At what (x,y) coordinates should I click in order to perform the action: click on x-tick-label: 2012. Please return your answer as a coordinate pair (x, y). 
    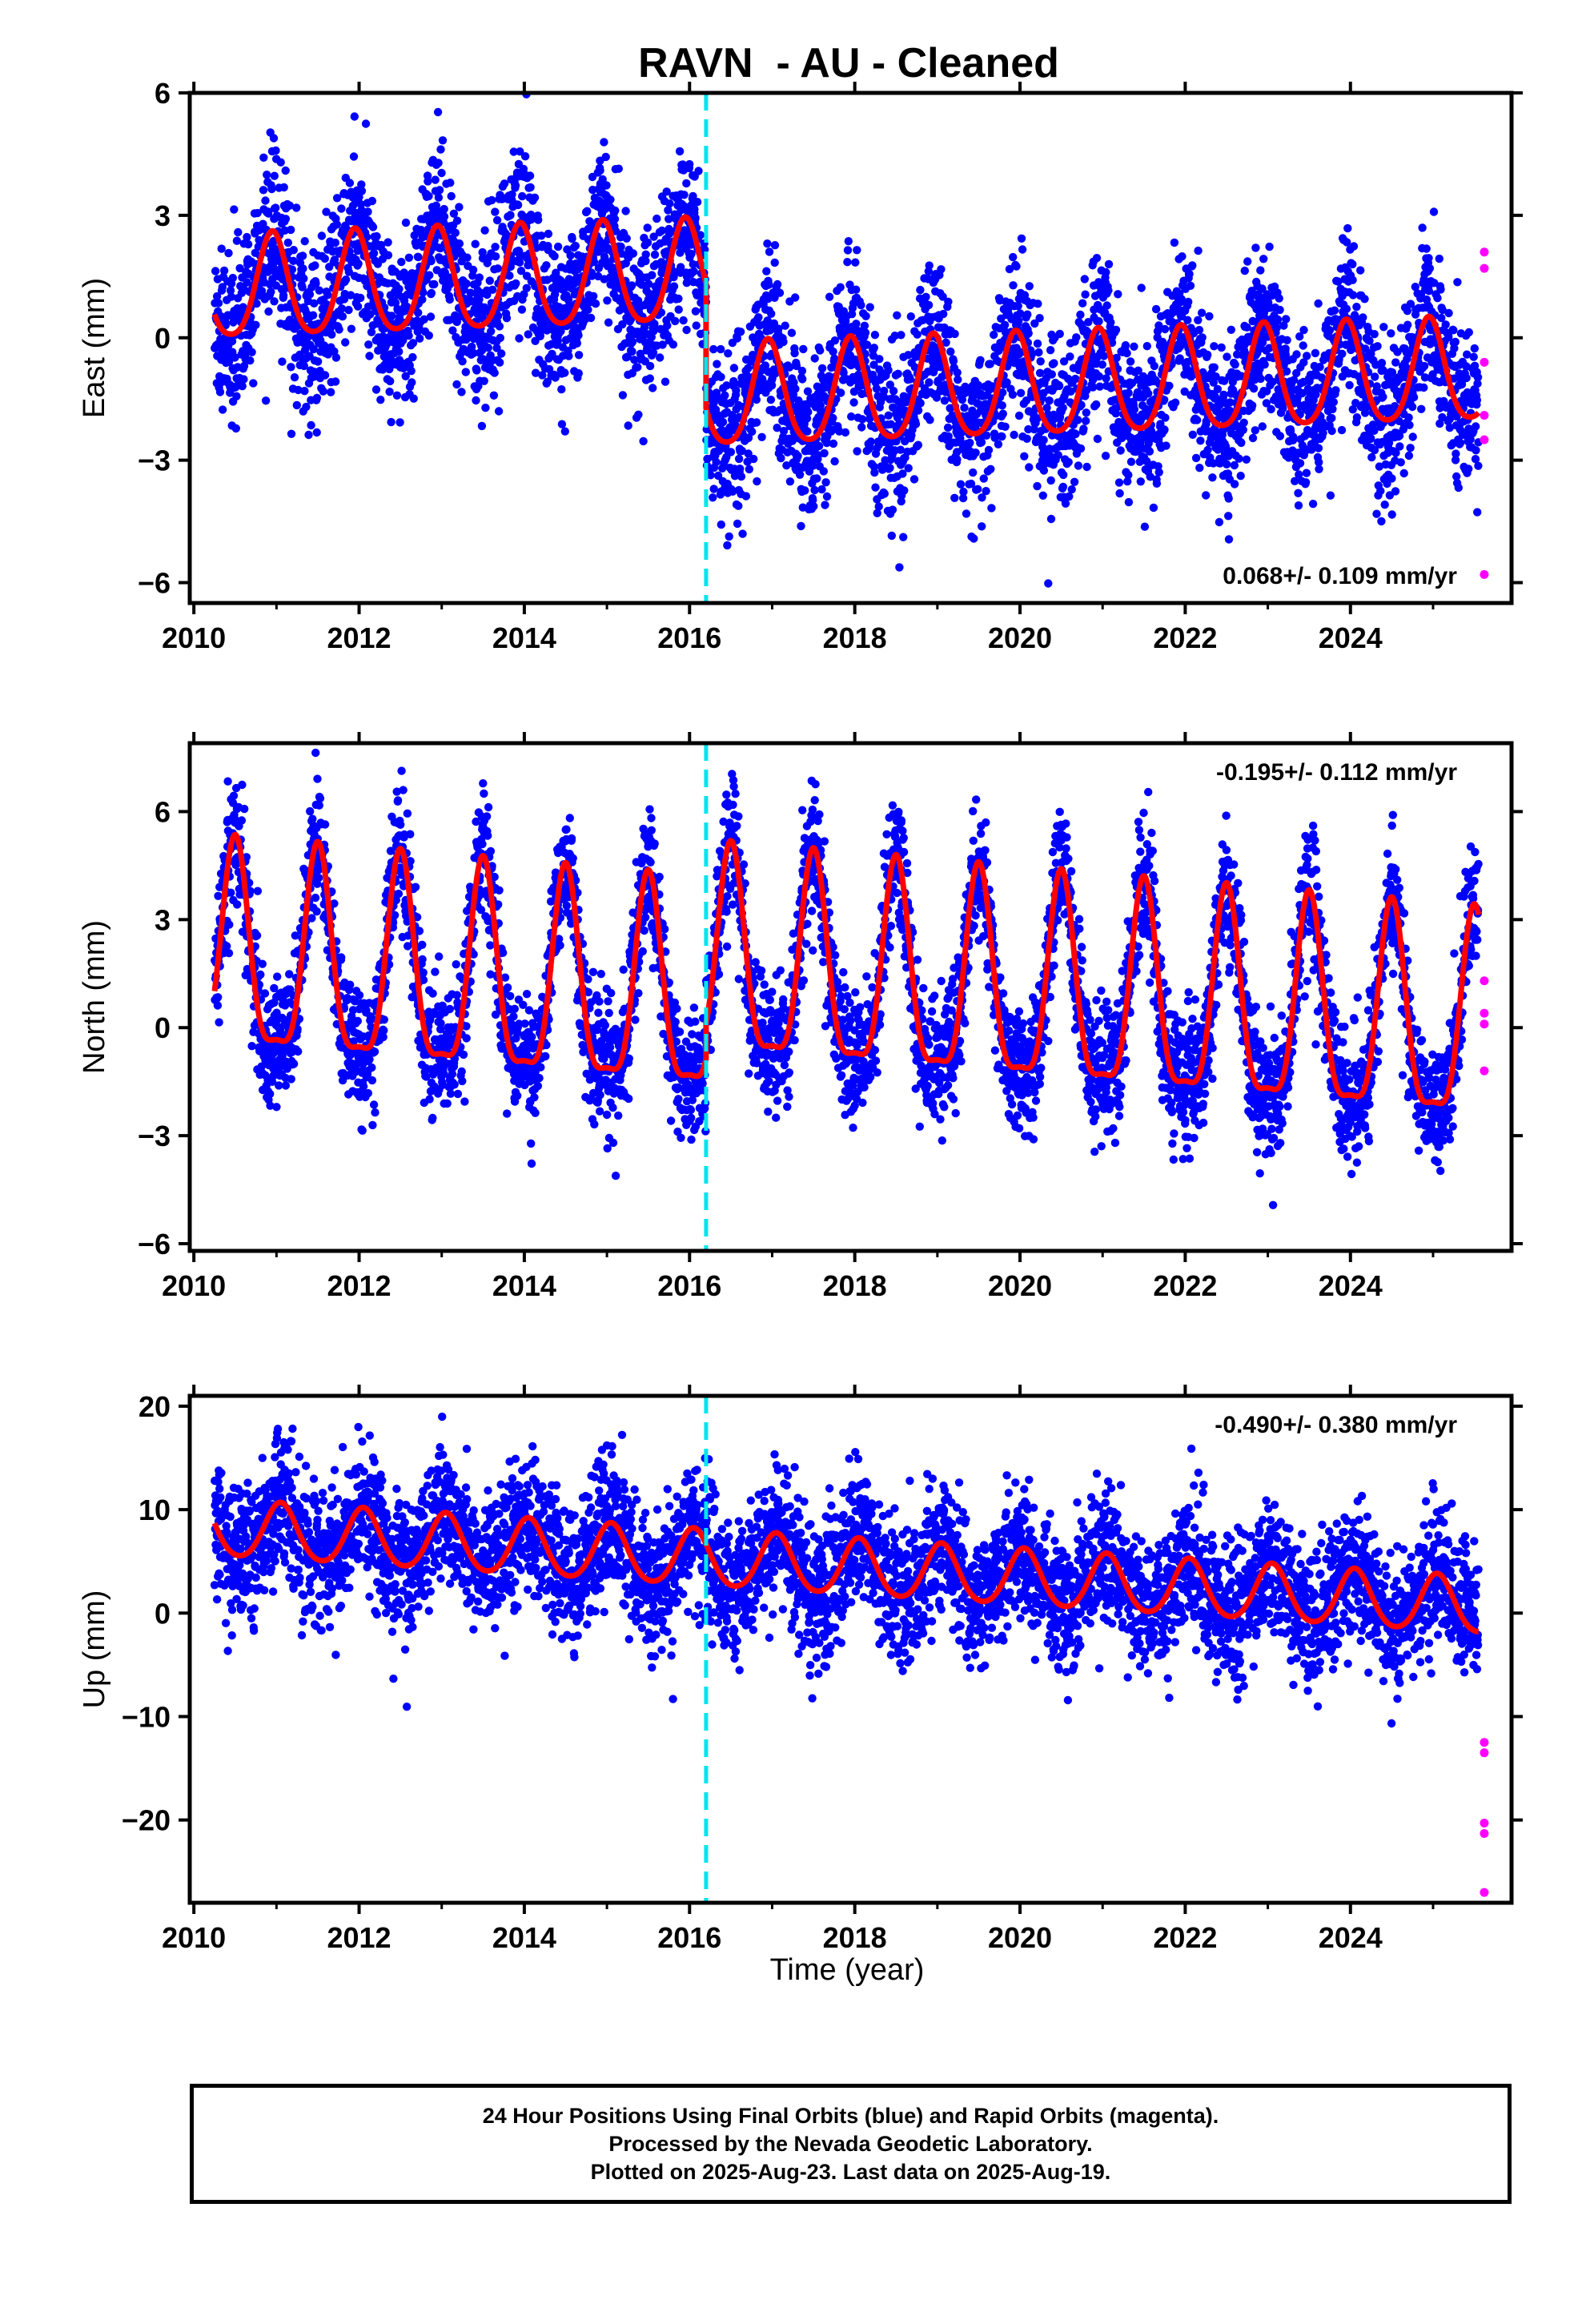
    Looking at the image, I should click on (359, 637).